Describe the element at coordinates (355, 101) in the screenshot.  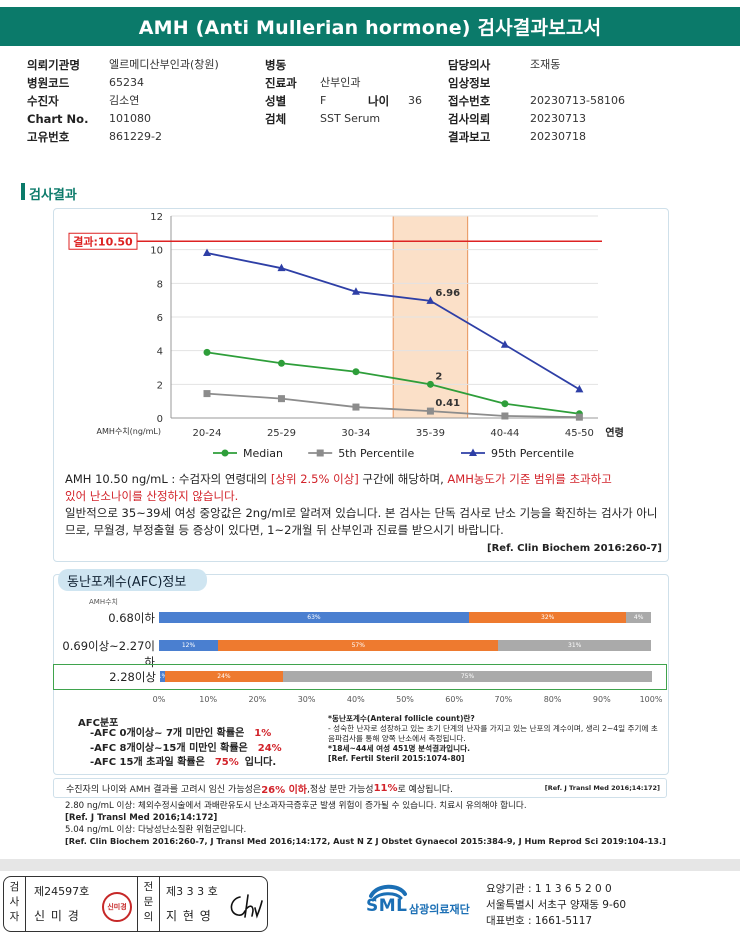
I see `info2-row: 성별 F 나이 36` at that location.